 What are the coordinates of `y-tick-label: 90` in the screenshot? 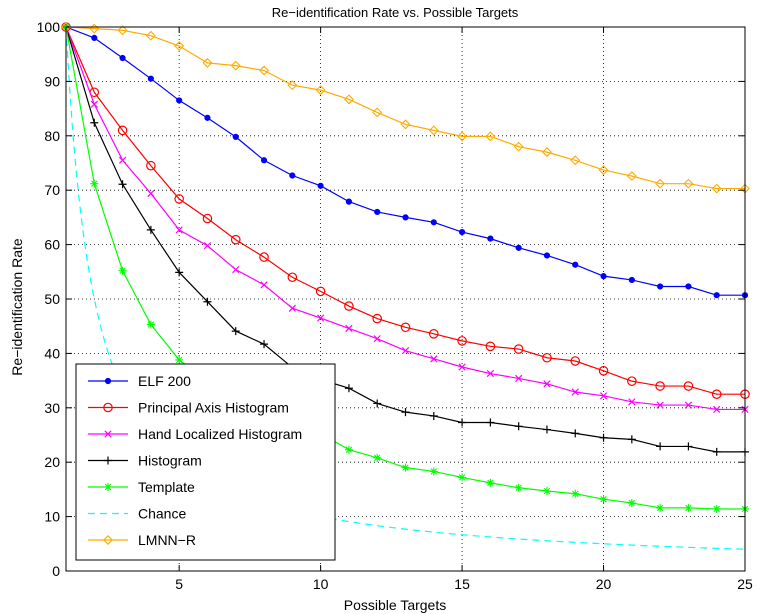 It's located at (52, 81).